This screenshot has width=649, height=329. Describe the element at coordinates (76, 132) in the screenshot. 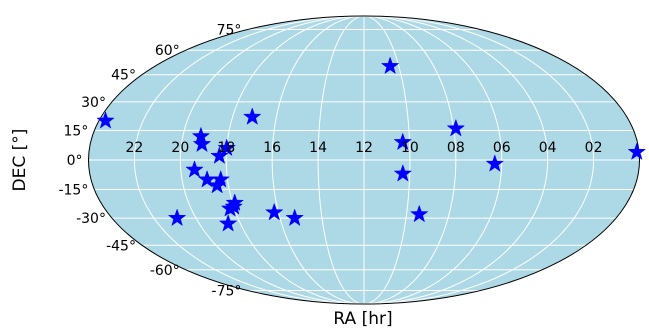

I see `dec-tick-label: 15°` at that location.